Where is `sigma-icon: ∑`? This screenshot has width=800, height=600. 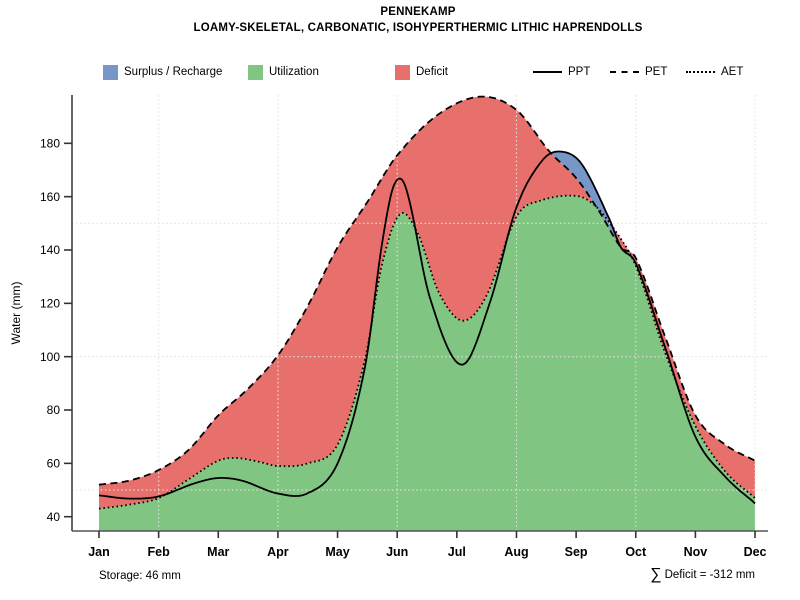
sigma-icon: ∑ is located at coordinates (656, 574).